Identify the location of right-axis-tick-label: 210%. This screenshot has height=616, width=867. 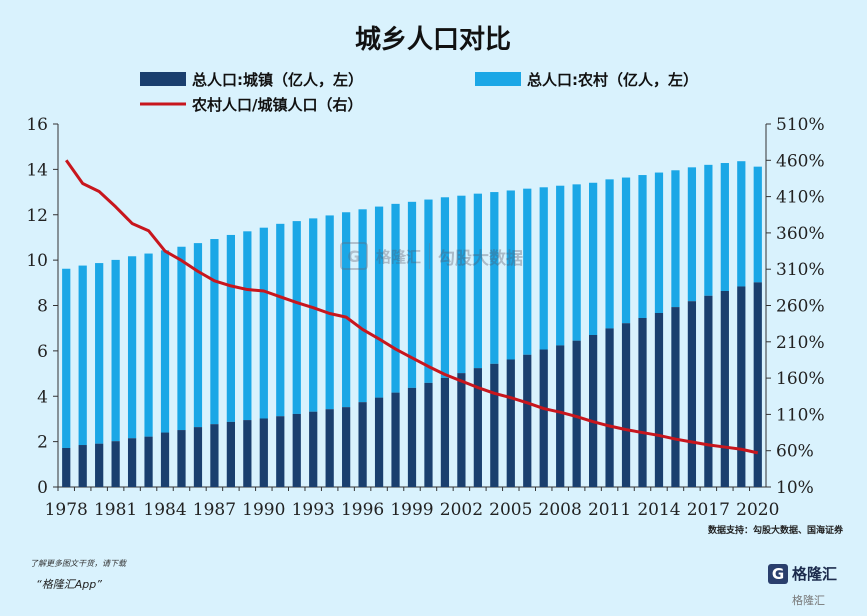
(800, 343).